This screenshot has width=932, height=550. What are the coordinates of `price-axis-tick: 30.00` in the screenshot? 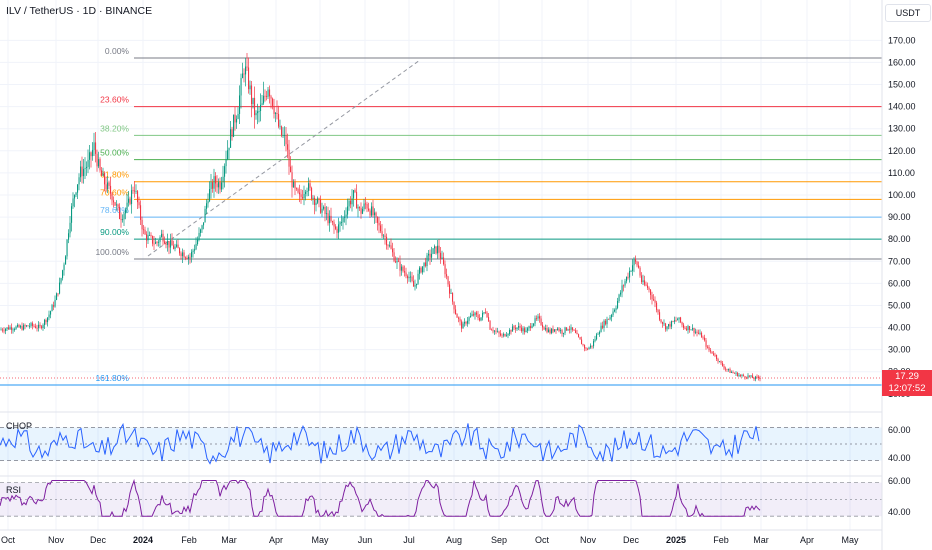 It's located at (899, 350).